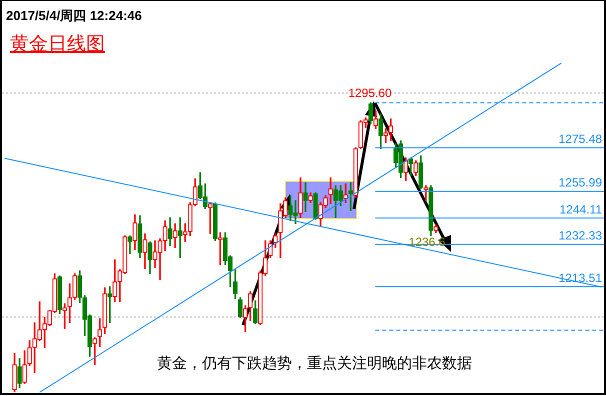 This screenshot has width=606, height=396. What do you see at coordinates (580, 139) in the screenshot?
I see `ref-line-label: 1275.48` at bounding box center [580, 139].